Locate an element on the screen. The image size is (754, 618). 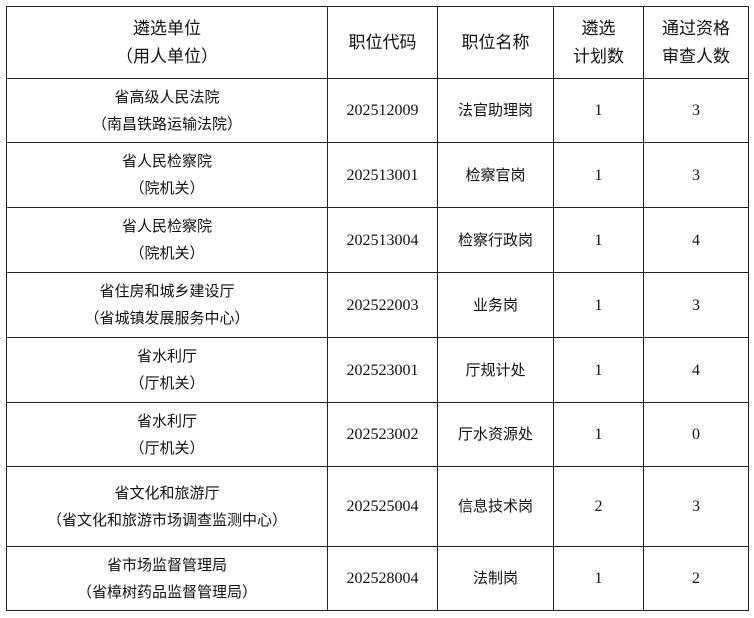
plan-cell: 2 is located at coordinates (598, 506).